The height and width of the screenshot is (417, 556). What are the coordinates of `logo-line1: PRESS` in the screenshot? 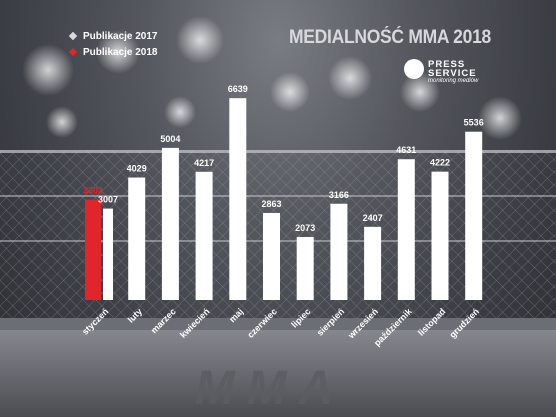 It's located at (447, 64).